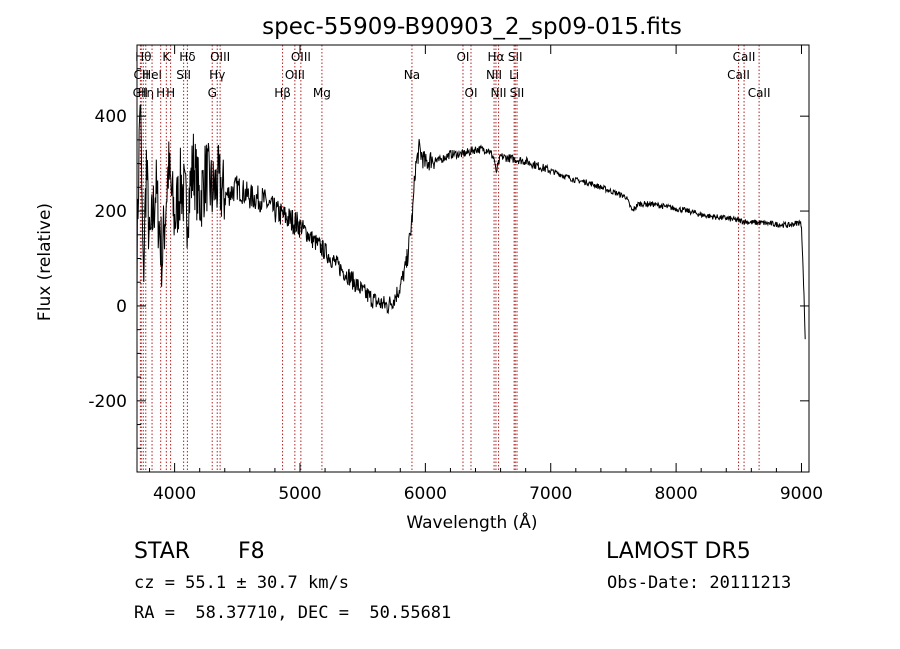  Describe the element at coordinates (162, 551) in the screenshot. I see `object-class: STAR` at that location.